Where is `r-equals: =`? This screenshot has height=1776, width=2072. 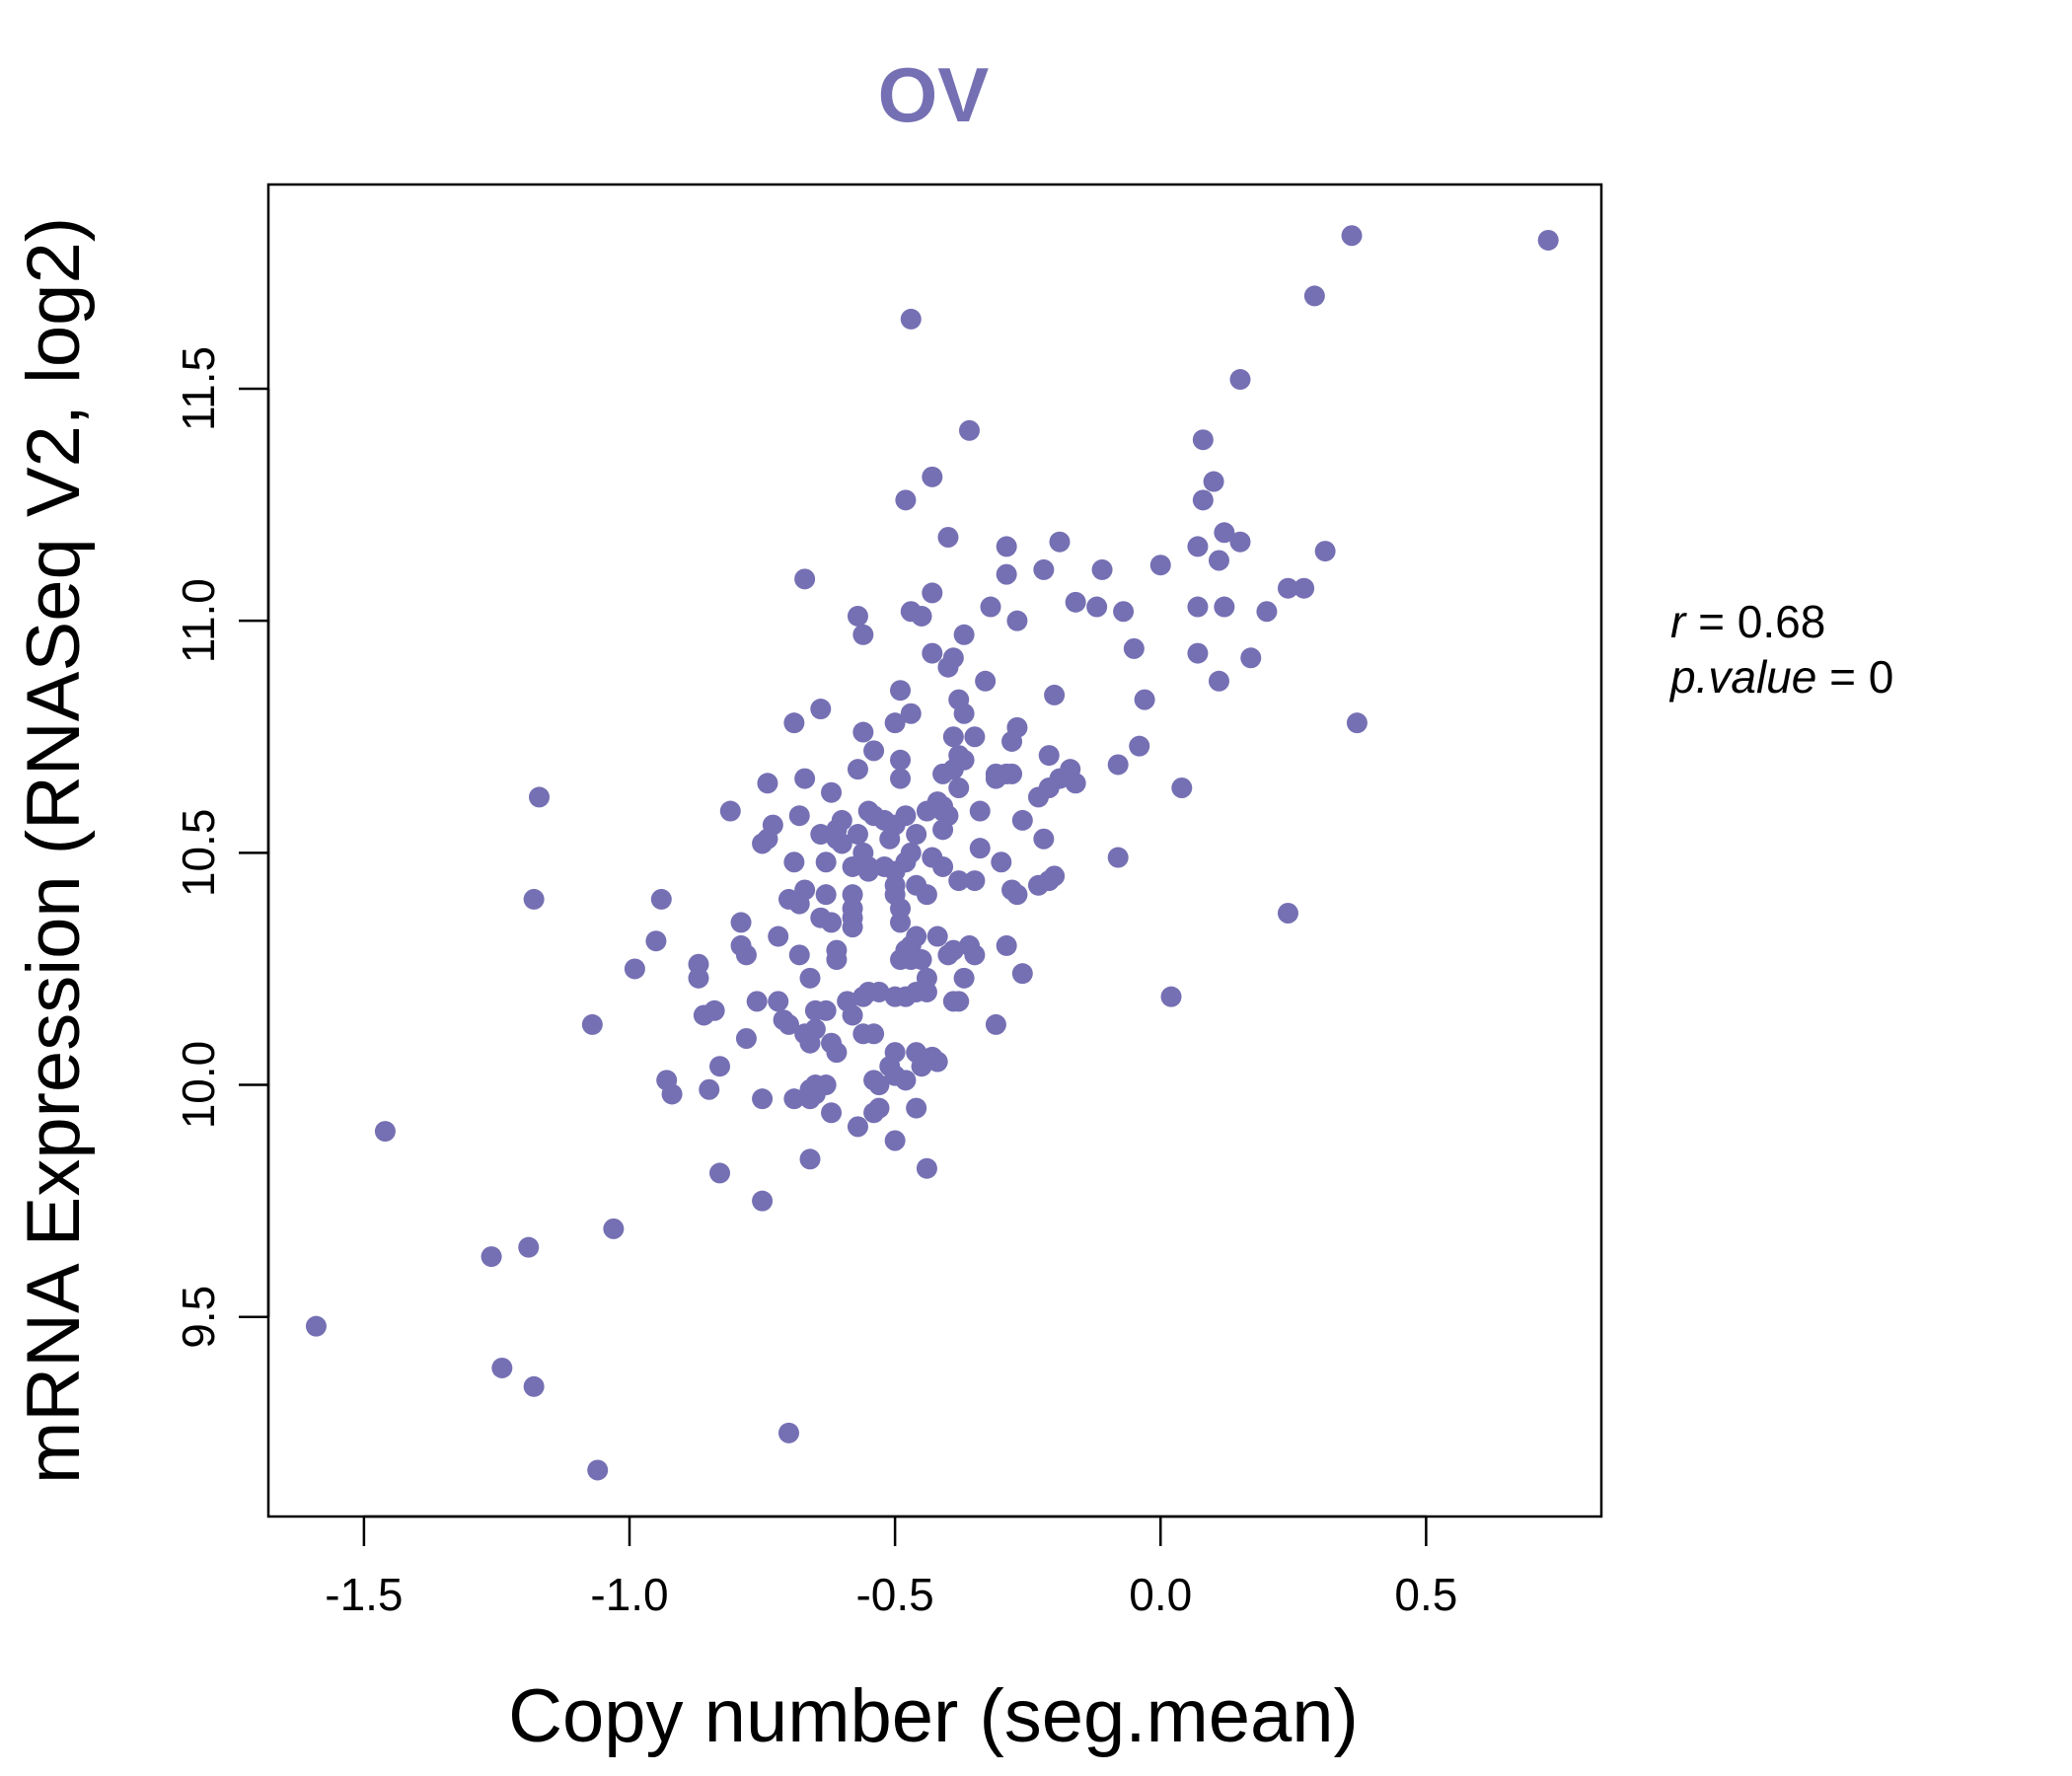 r-equals: = is located at coordinates (1718, 621).